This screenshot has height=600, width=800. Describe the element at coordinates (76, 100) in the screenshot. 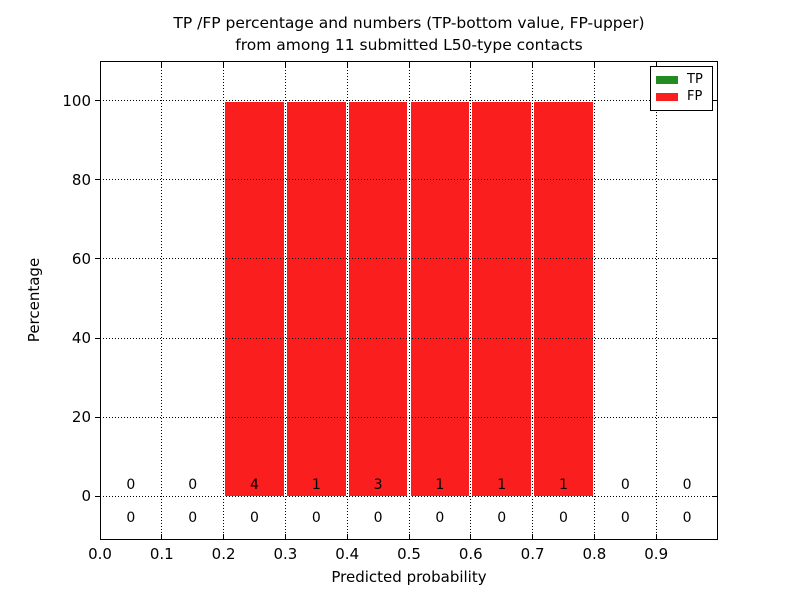

I see `y-tick-label-100: 100` at that location.